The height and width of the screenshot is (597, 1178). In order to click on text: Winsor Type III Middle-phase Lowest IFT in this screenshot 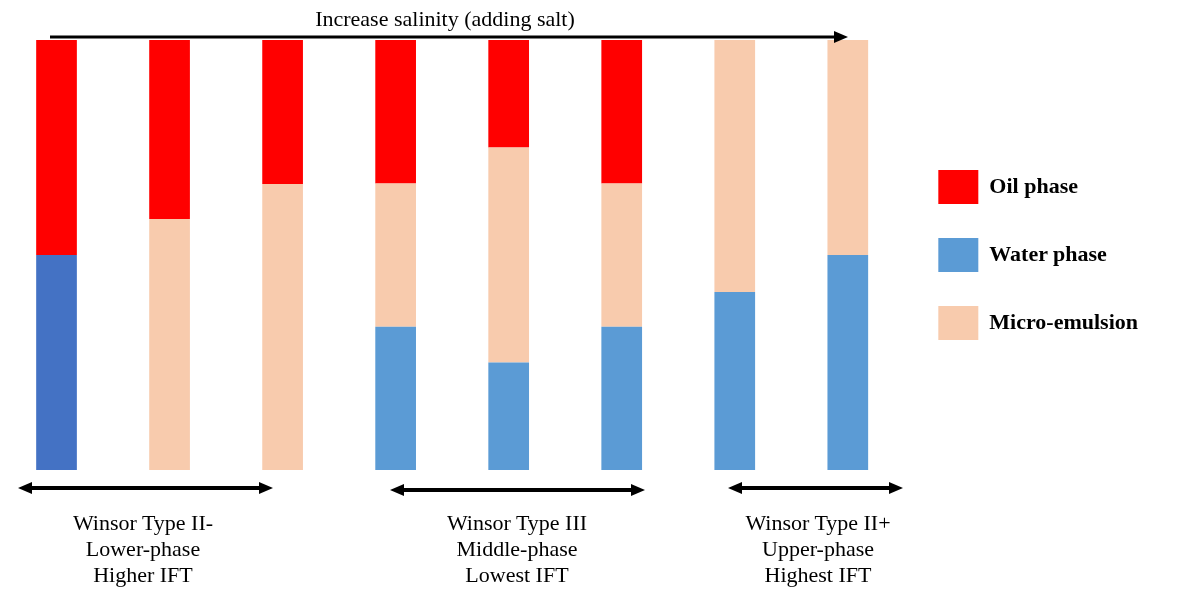, I will do `click(517, 549)`.